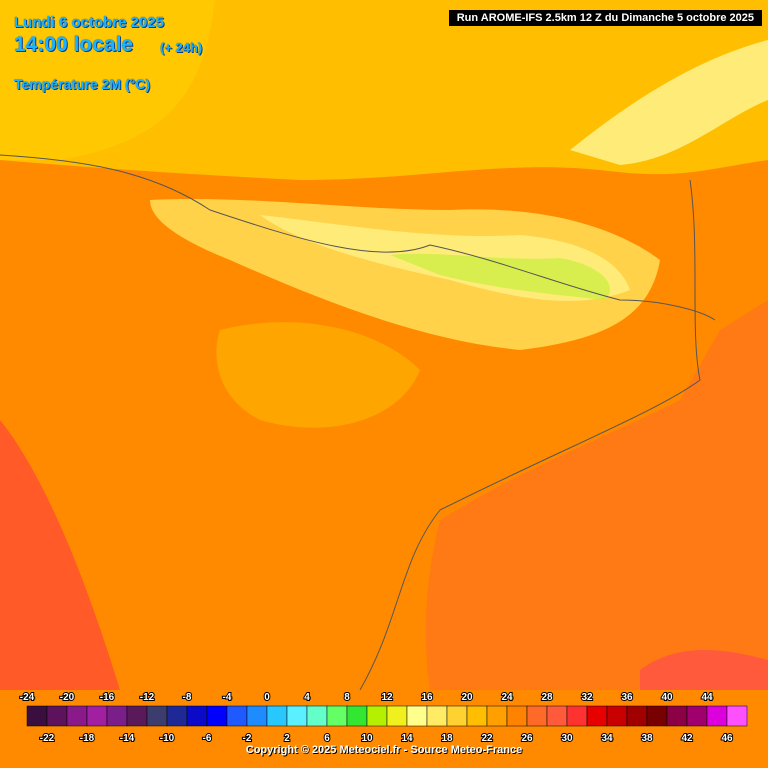 This screenshot has width=768, height=768. Describe the element at coordinates (47, 738) in the screenshot. I see `colorbar-label: -22` at that location.